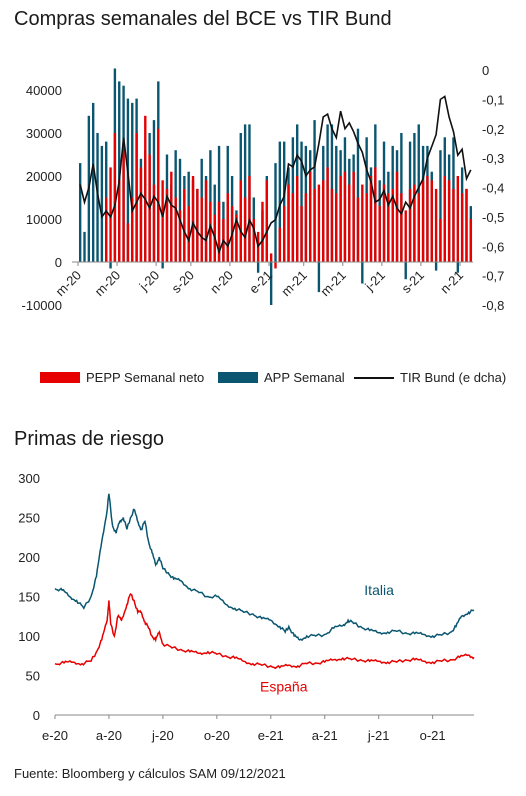  I want to click on x-tick-label: m-21, so click(333, 284).